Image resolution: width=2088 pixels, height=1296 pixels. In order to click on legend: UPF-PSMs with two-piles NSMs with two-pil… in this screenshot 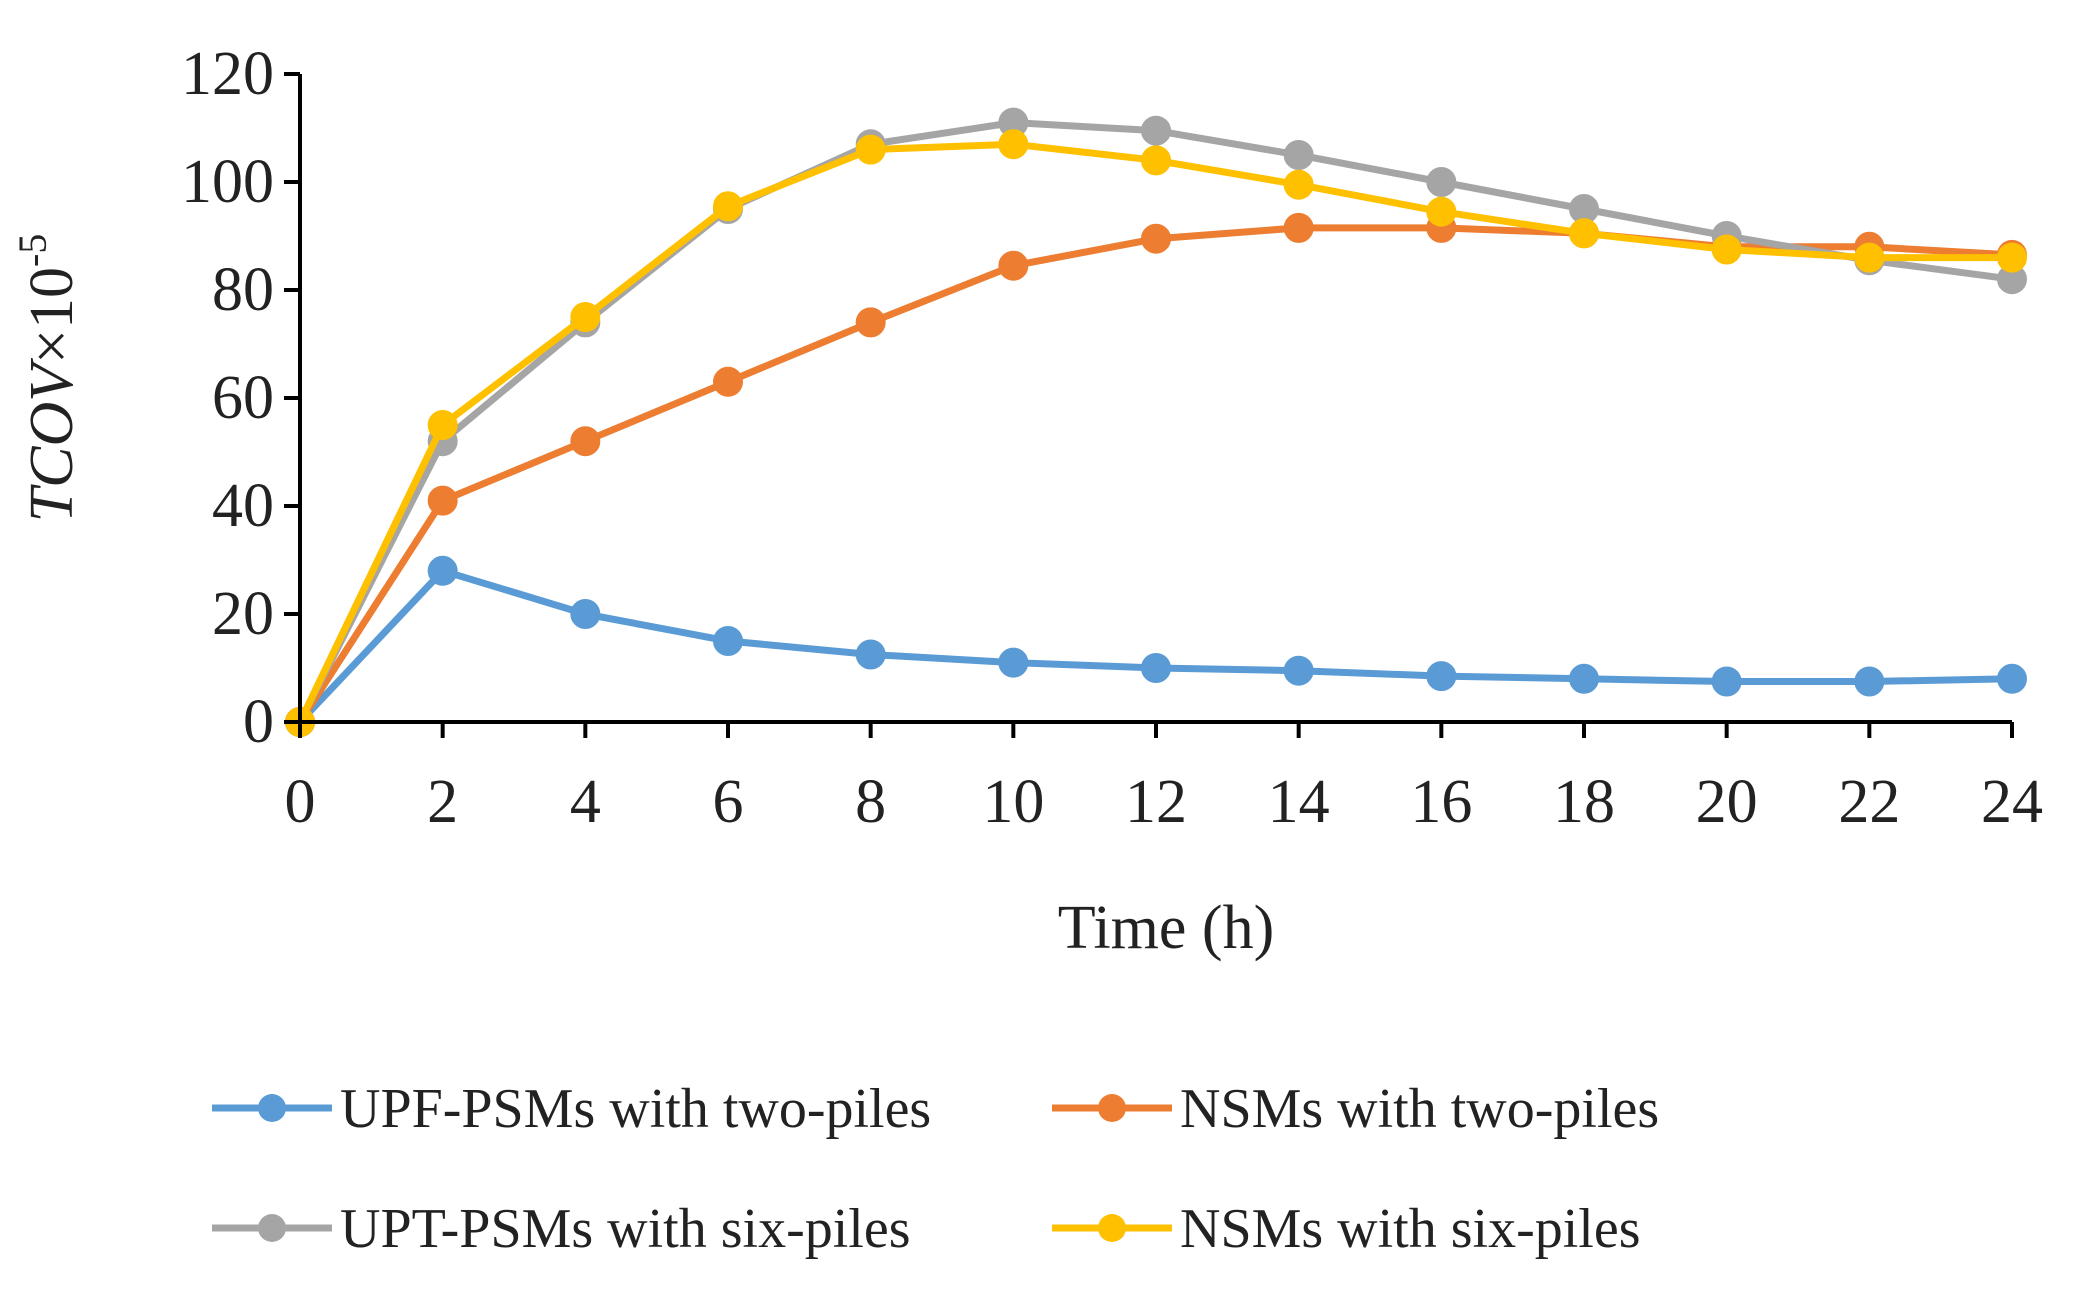, I will do `click(935, 1169)`.